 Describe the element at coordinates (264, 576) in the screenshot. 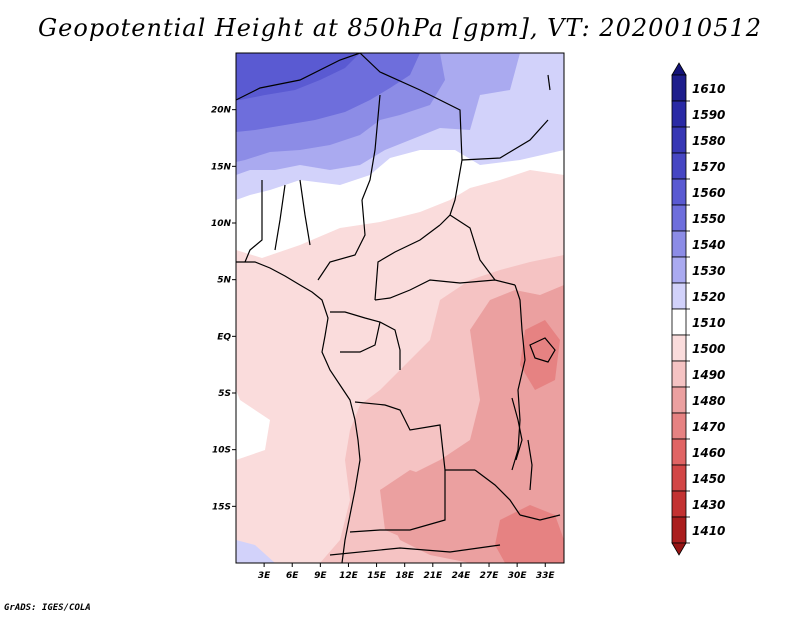

I see `lon-tick-label: 3E` at that location.